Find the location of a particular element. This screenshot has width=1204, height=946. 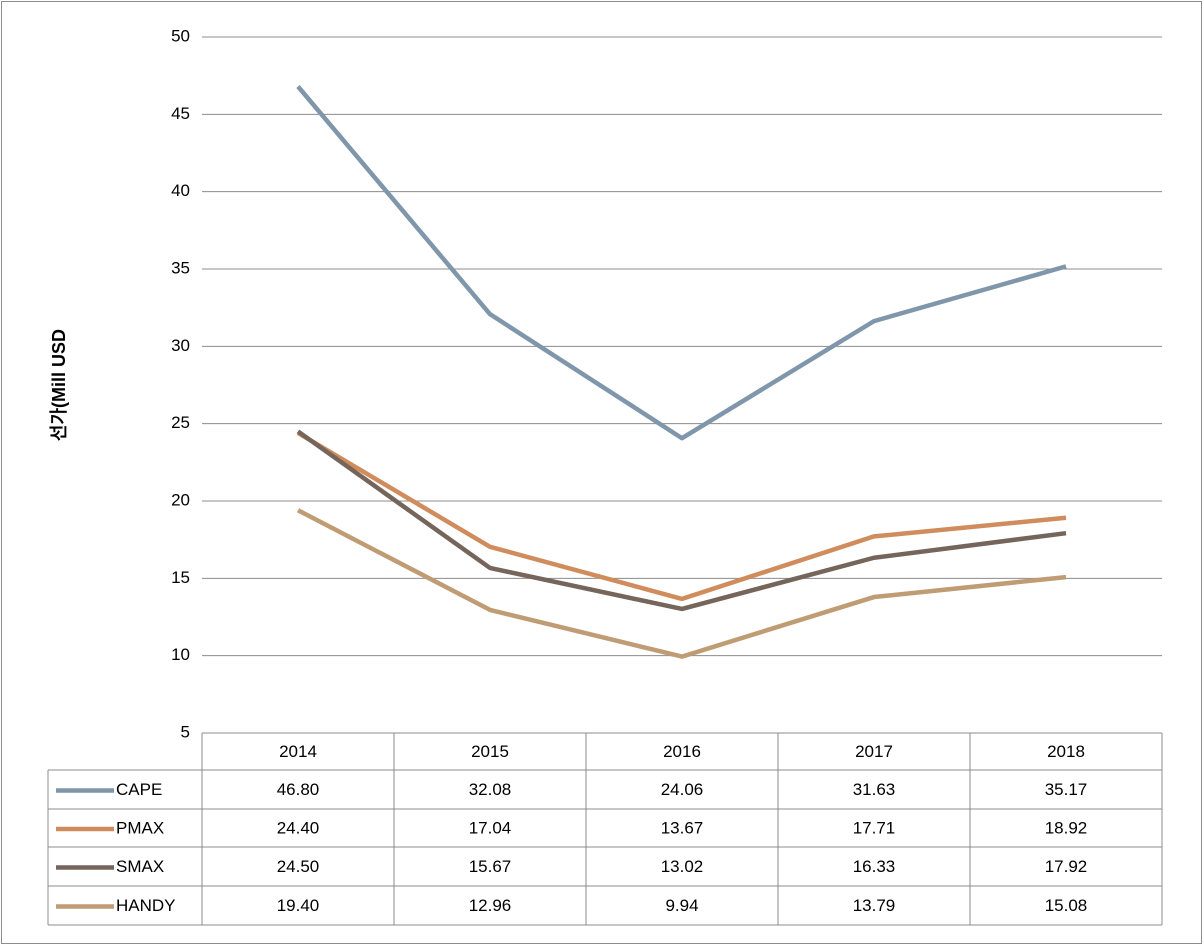

y-tick-label: 15 is located at coordinates (180, 577).